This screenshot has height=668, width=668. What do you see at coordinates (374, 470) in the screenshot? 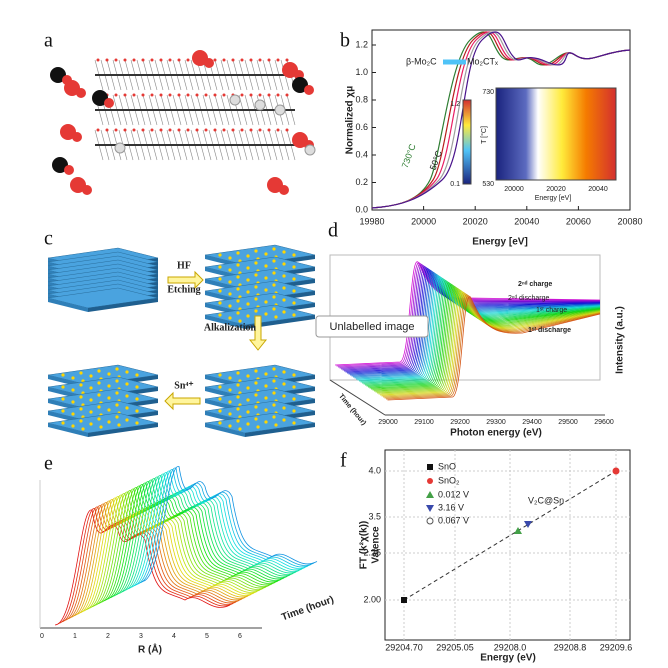
I see `y-tick-label: 4.0` at bounding box center [374, 470].